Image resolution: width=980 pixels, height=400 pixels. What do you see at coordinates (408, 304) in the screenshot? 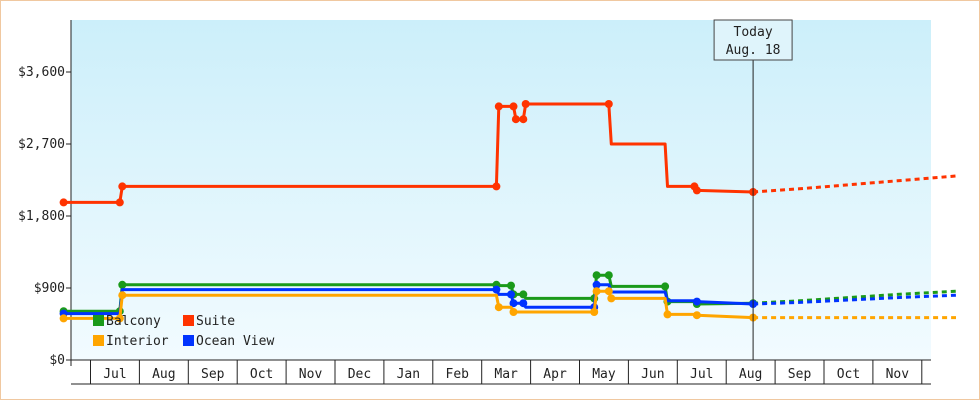
I see `series-interior-line` at bounding box center [408, 304].